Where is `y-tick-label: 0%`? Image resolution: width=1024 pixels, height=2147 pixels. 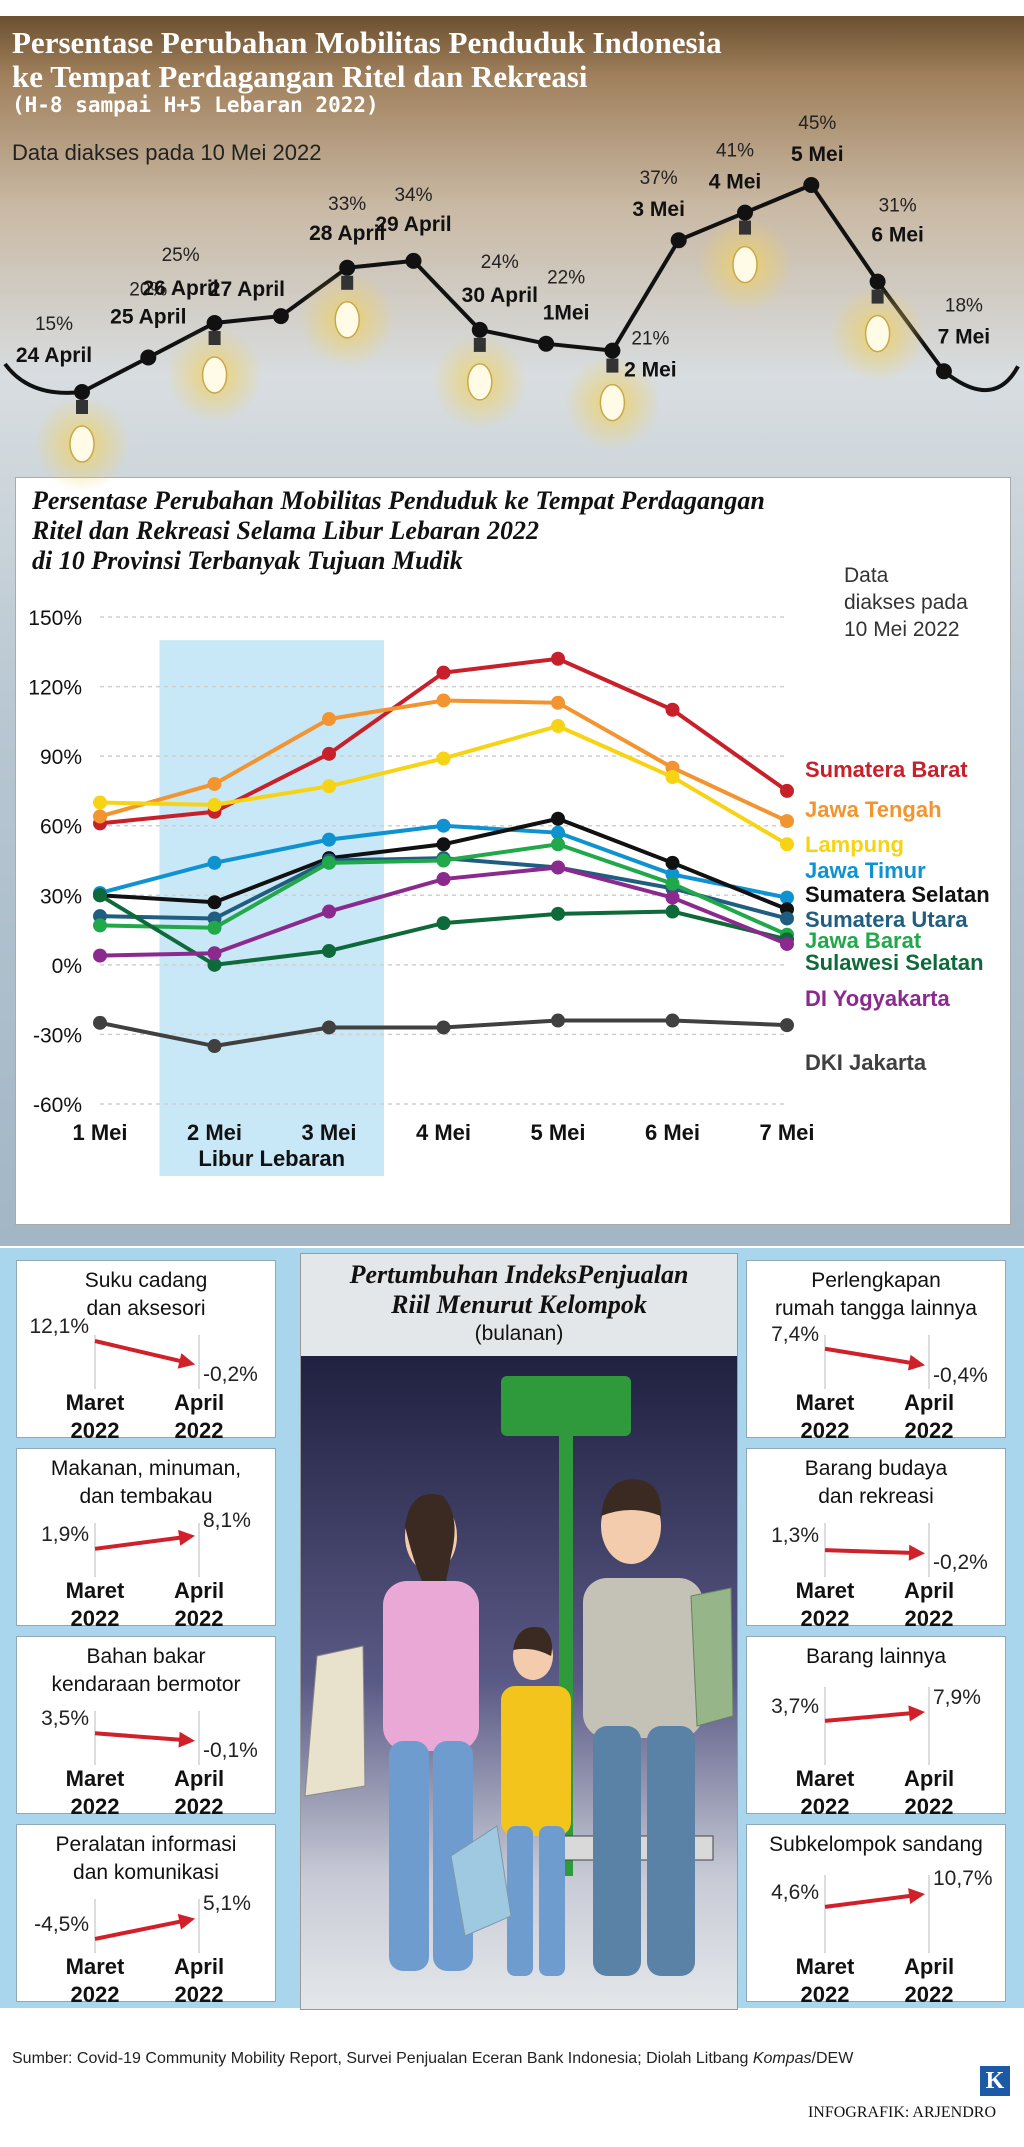 y-tick-label: 0% is located at coordinates (67, 966).